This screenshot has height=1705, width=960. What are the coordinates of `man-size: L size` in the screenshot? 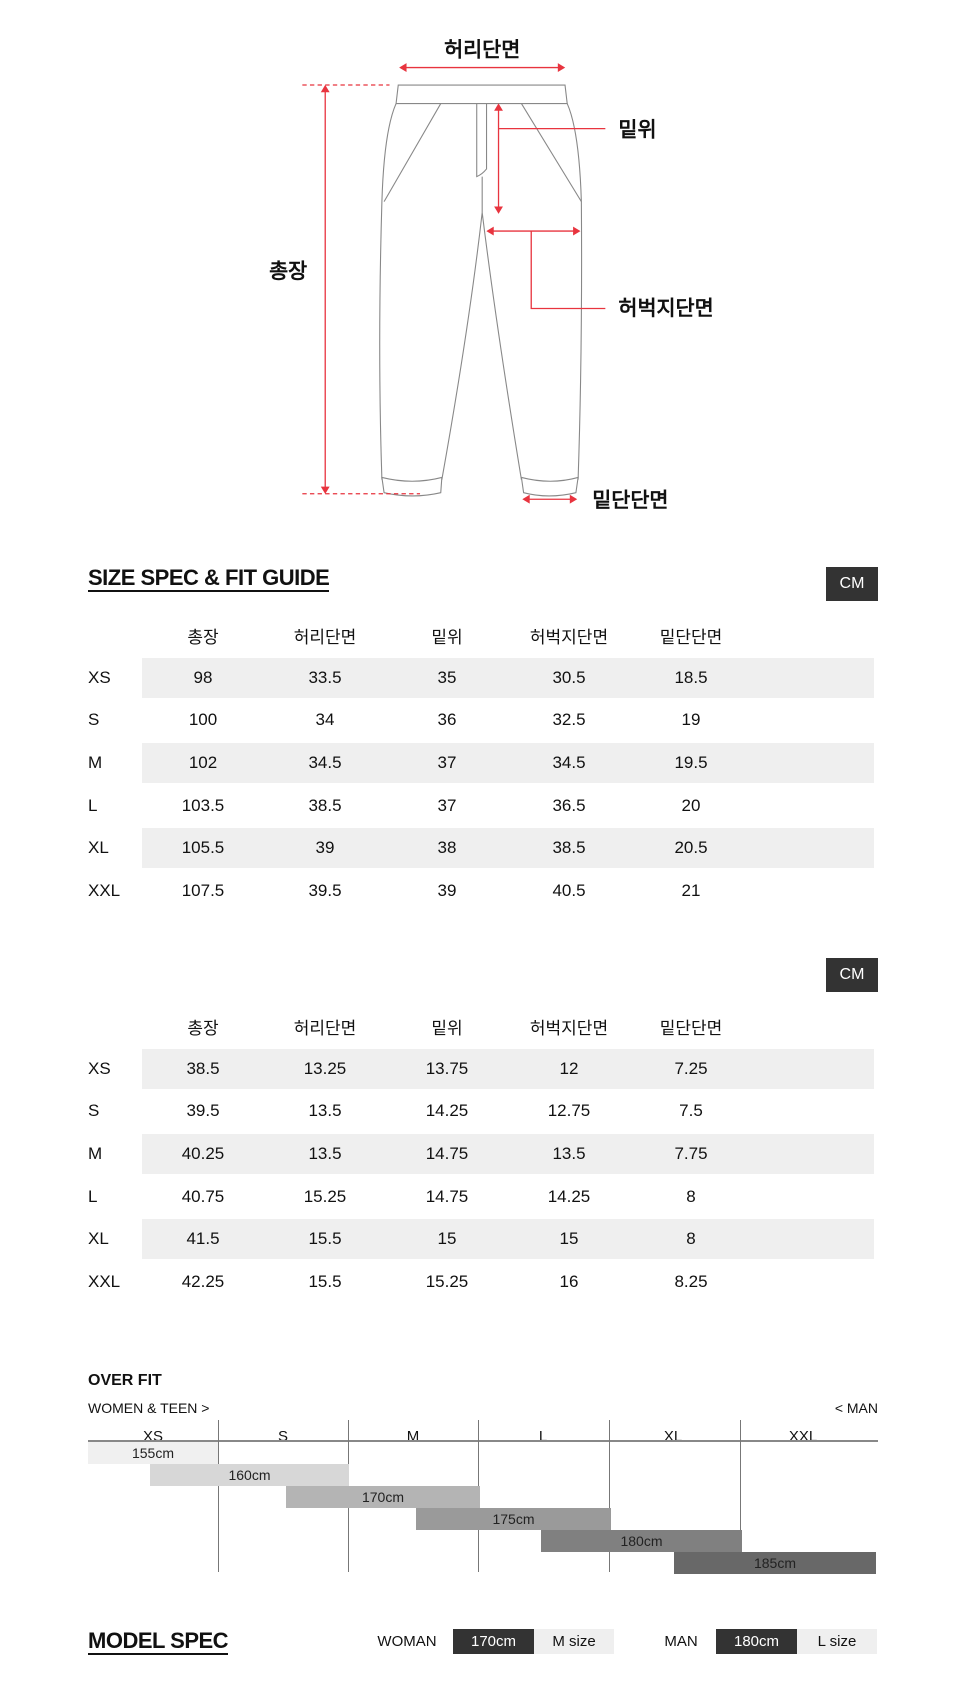 It's located at (837, 1641).